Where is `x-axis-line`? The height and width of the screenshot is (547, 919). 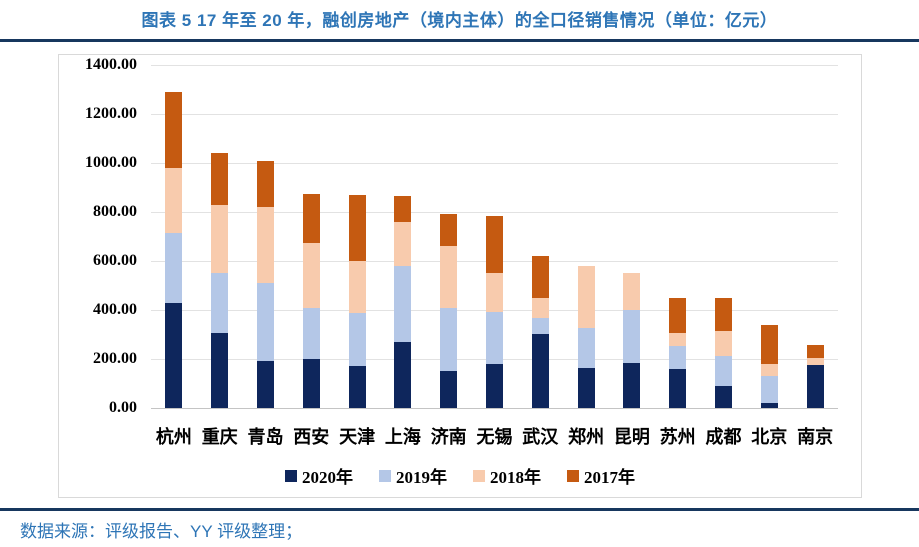
x-axis-line is located at coordinates (494, 408).